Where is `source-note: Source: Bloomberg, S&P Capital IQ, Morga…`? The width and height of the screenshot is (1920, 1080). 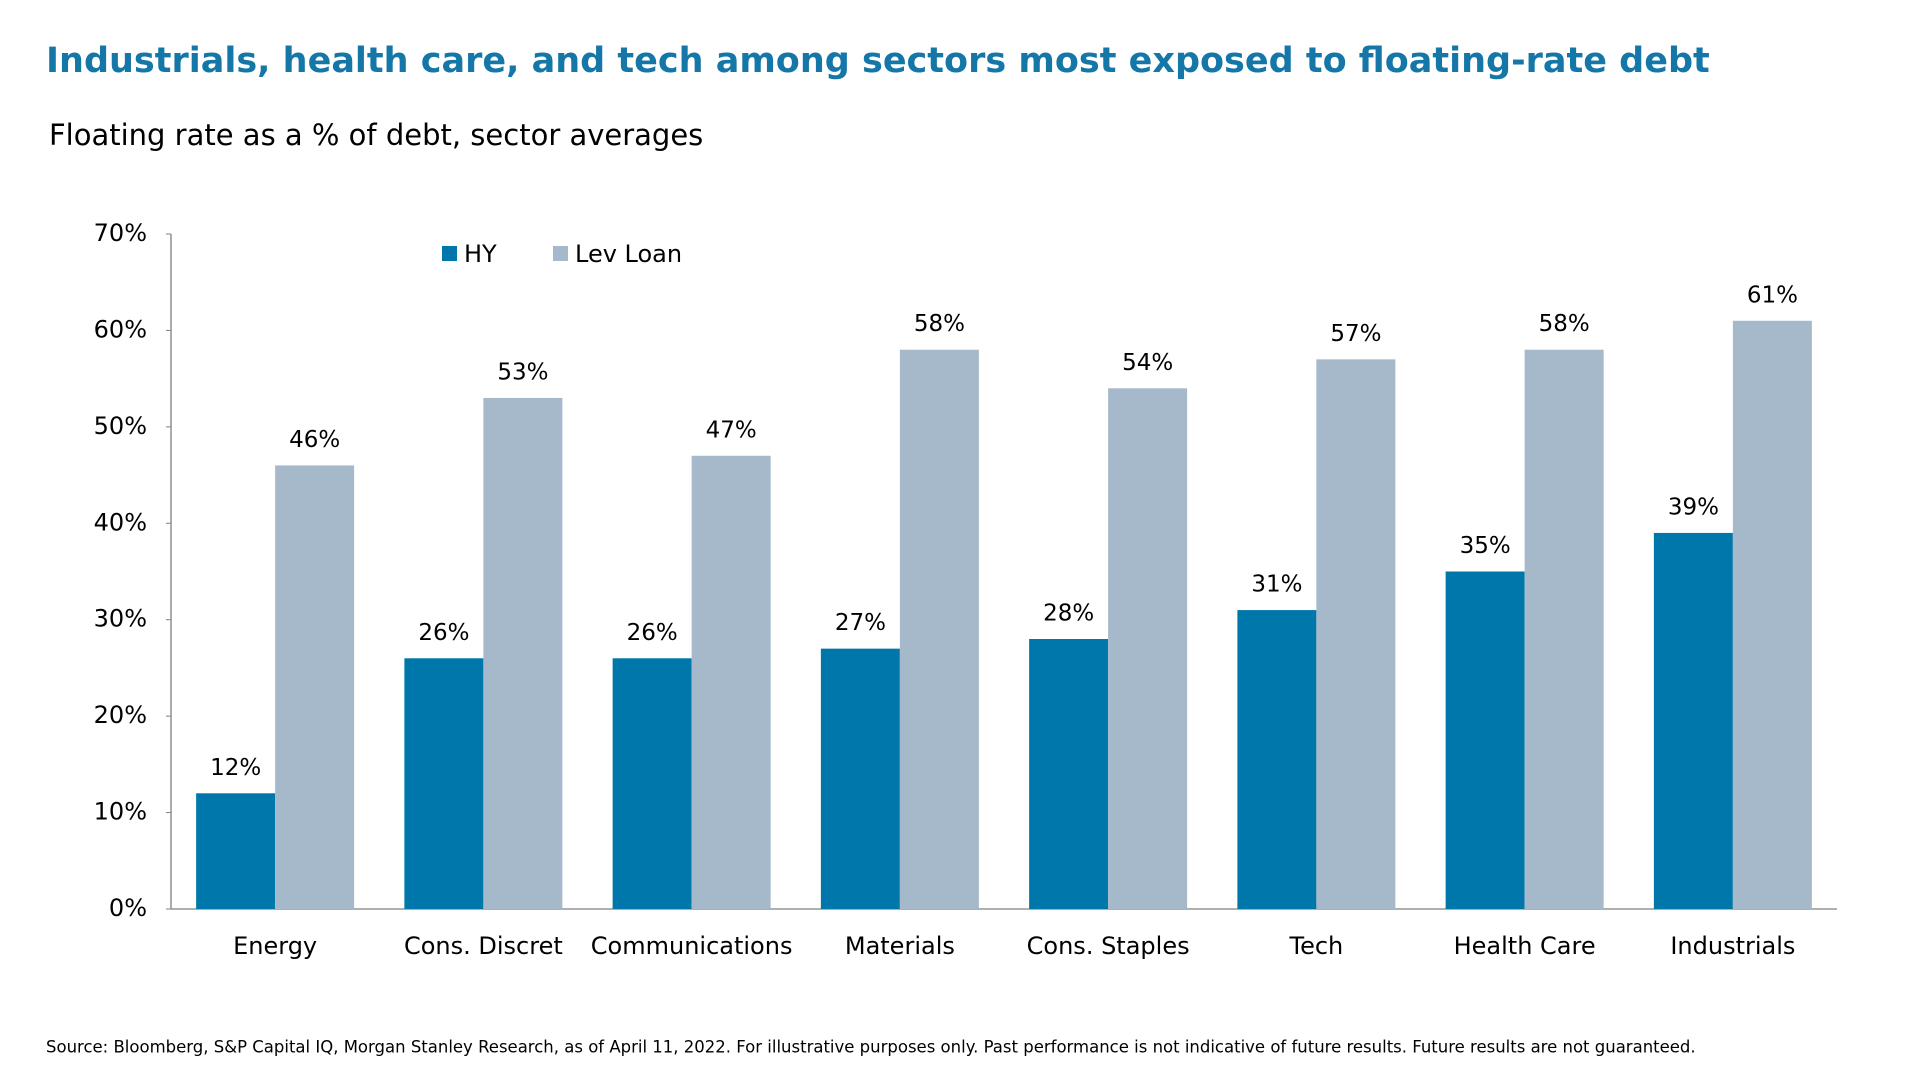 source-note: Source: Bloomberg, S&P Capital IQ, Morga… is located at coordinates (871, 1047).